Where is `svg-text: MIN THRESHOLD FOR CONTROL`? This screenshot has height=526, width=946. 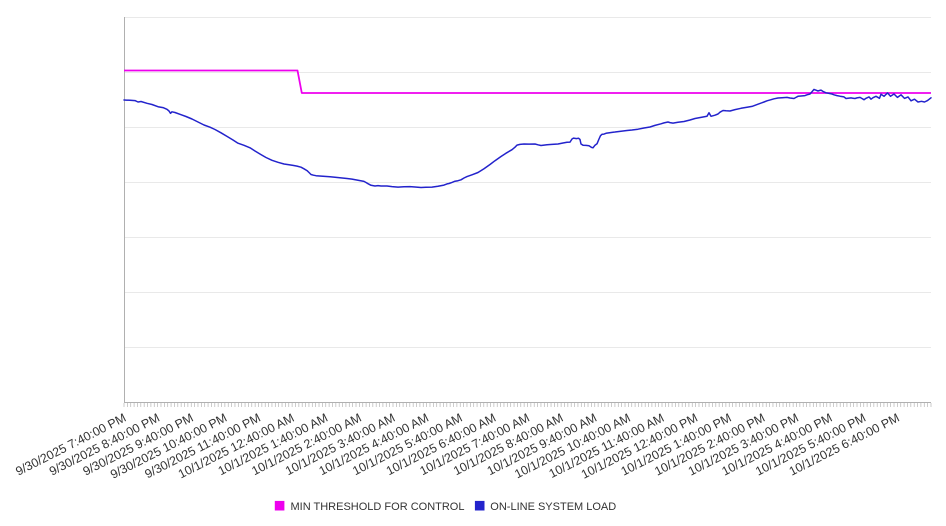
svg-text: MIN THRESHOLD FOR CONTROL is located at coordinates (378, 507).